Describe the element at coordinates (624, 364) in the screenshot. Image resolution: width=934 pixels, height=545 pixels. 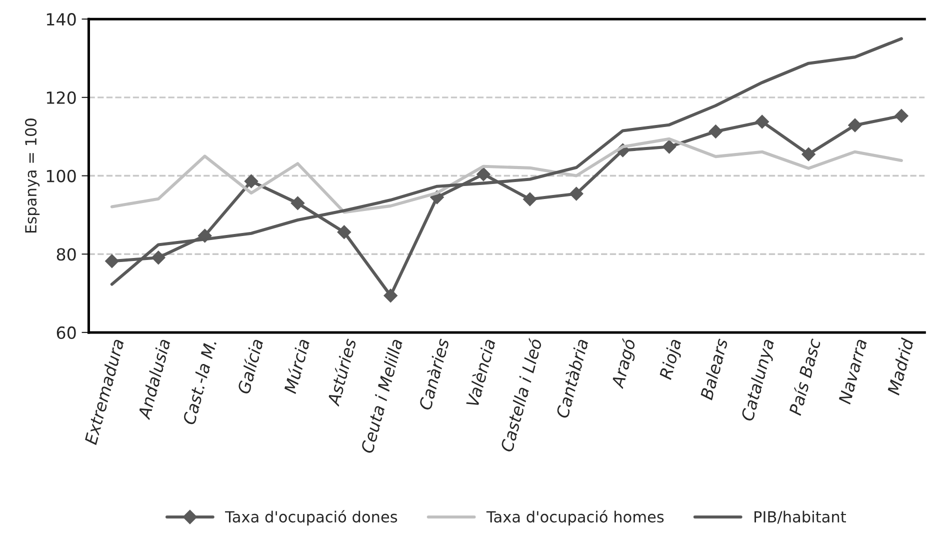
I see `x-tick-label: Aragó` at that location.